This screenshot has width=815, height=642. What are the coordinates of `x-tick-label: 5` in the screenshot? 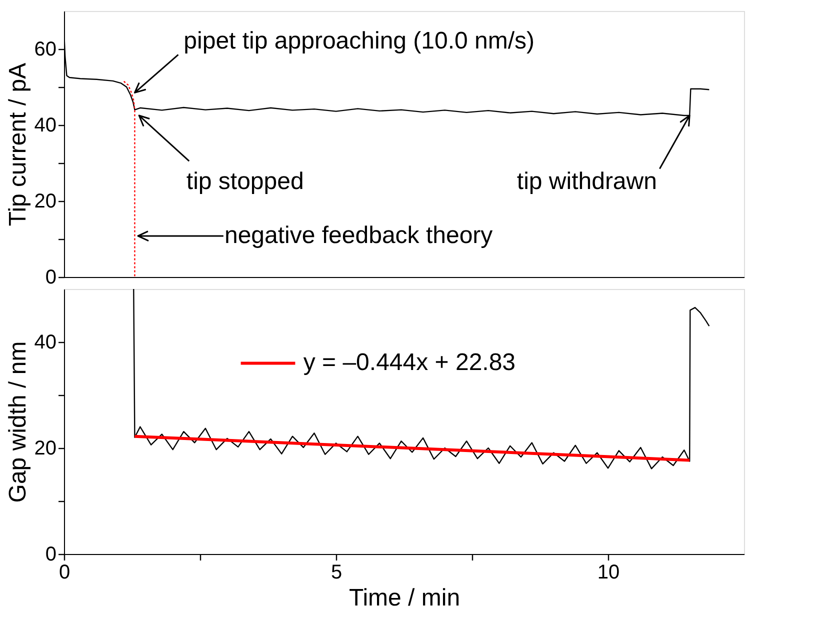 It's located at (336, 573).